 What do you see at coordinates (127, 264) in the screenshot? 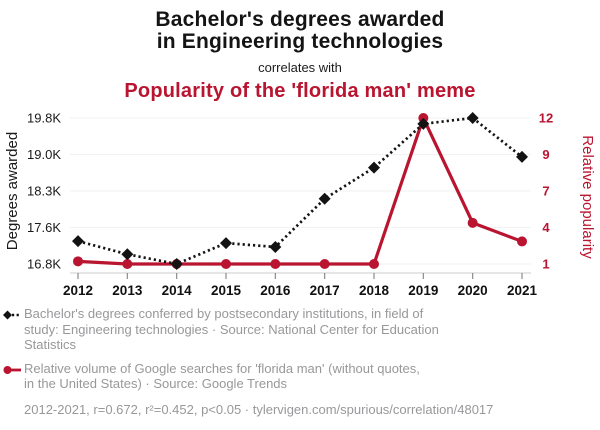
I see `florida-man-point-2013` at bounding box center [127, 264].